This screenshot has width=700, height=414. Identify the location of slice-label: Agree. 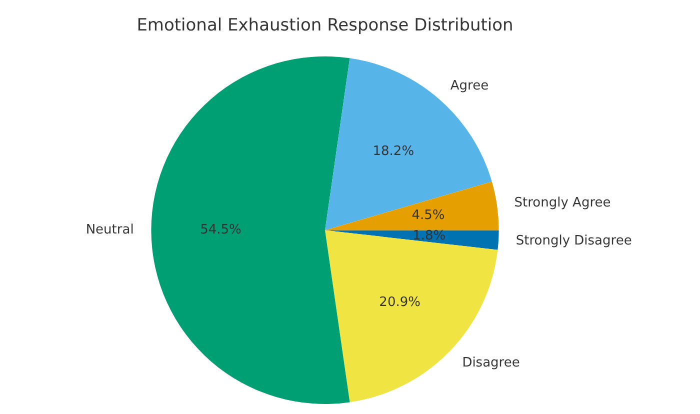
(469, 86).